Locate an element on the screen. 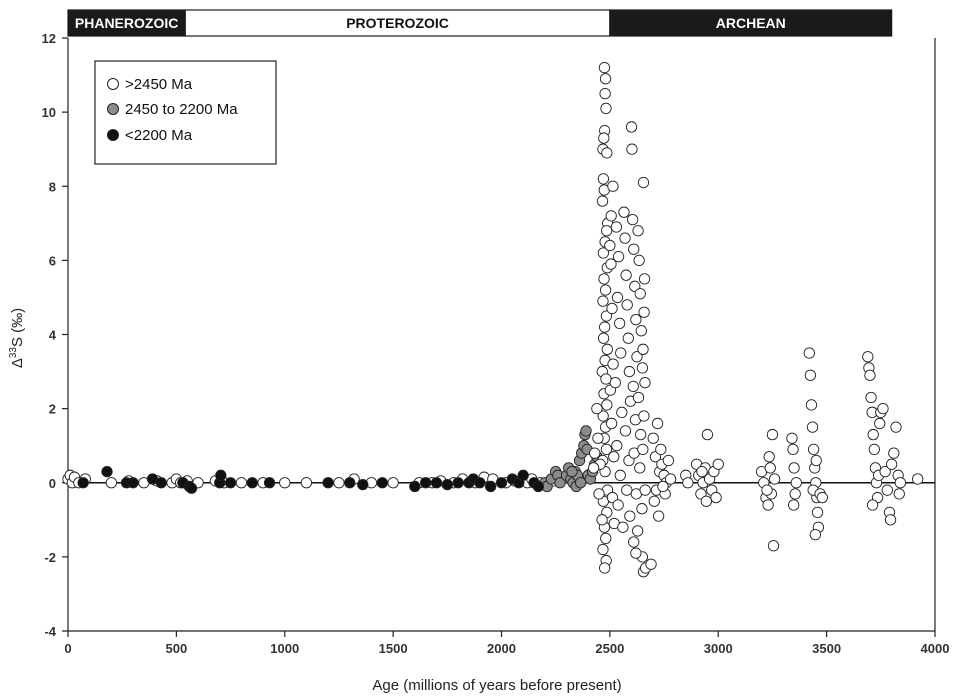 This screenshot has height=697, width=956. y-tick-label: -2 is located at coordinates (50, 557).